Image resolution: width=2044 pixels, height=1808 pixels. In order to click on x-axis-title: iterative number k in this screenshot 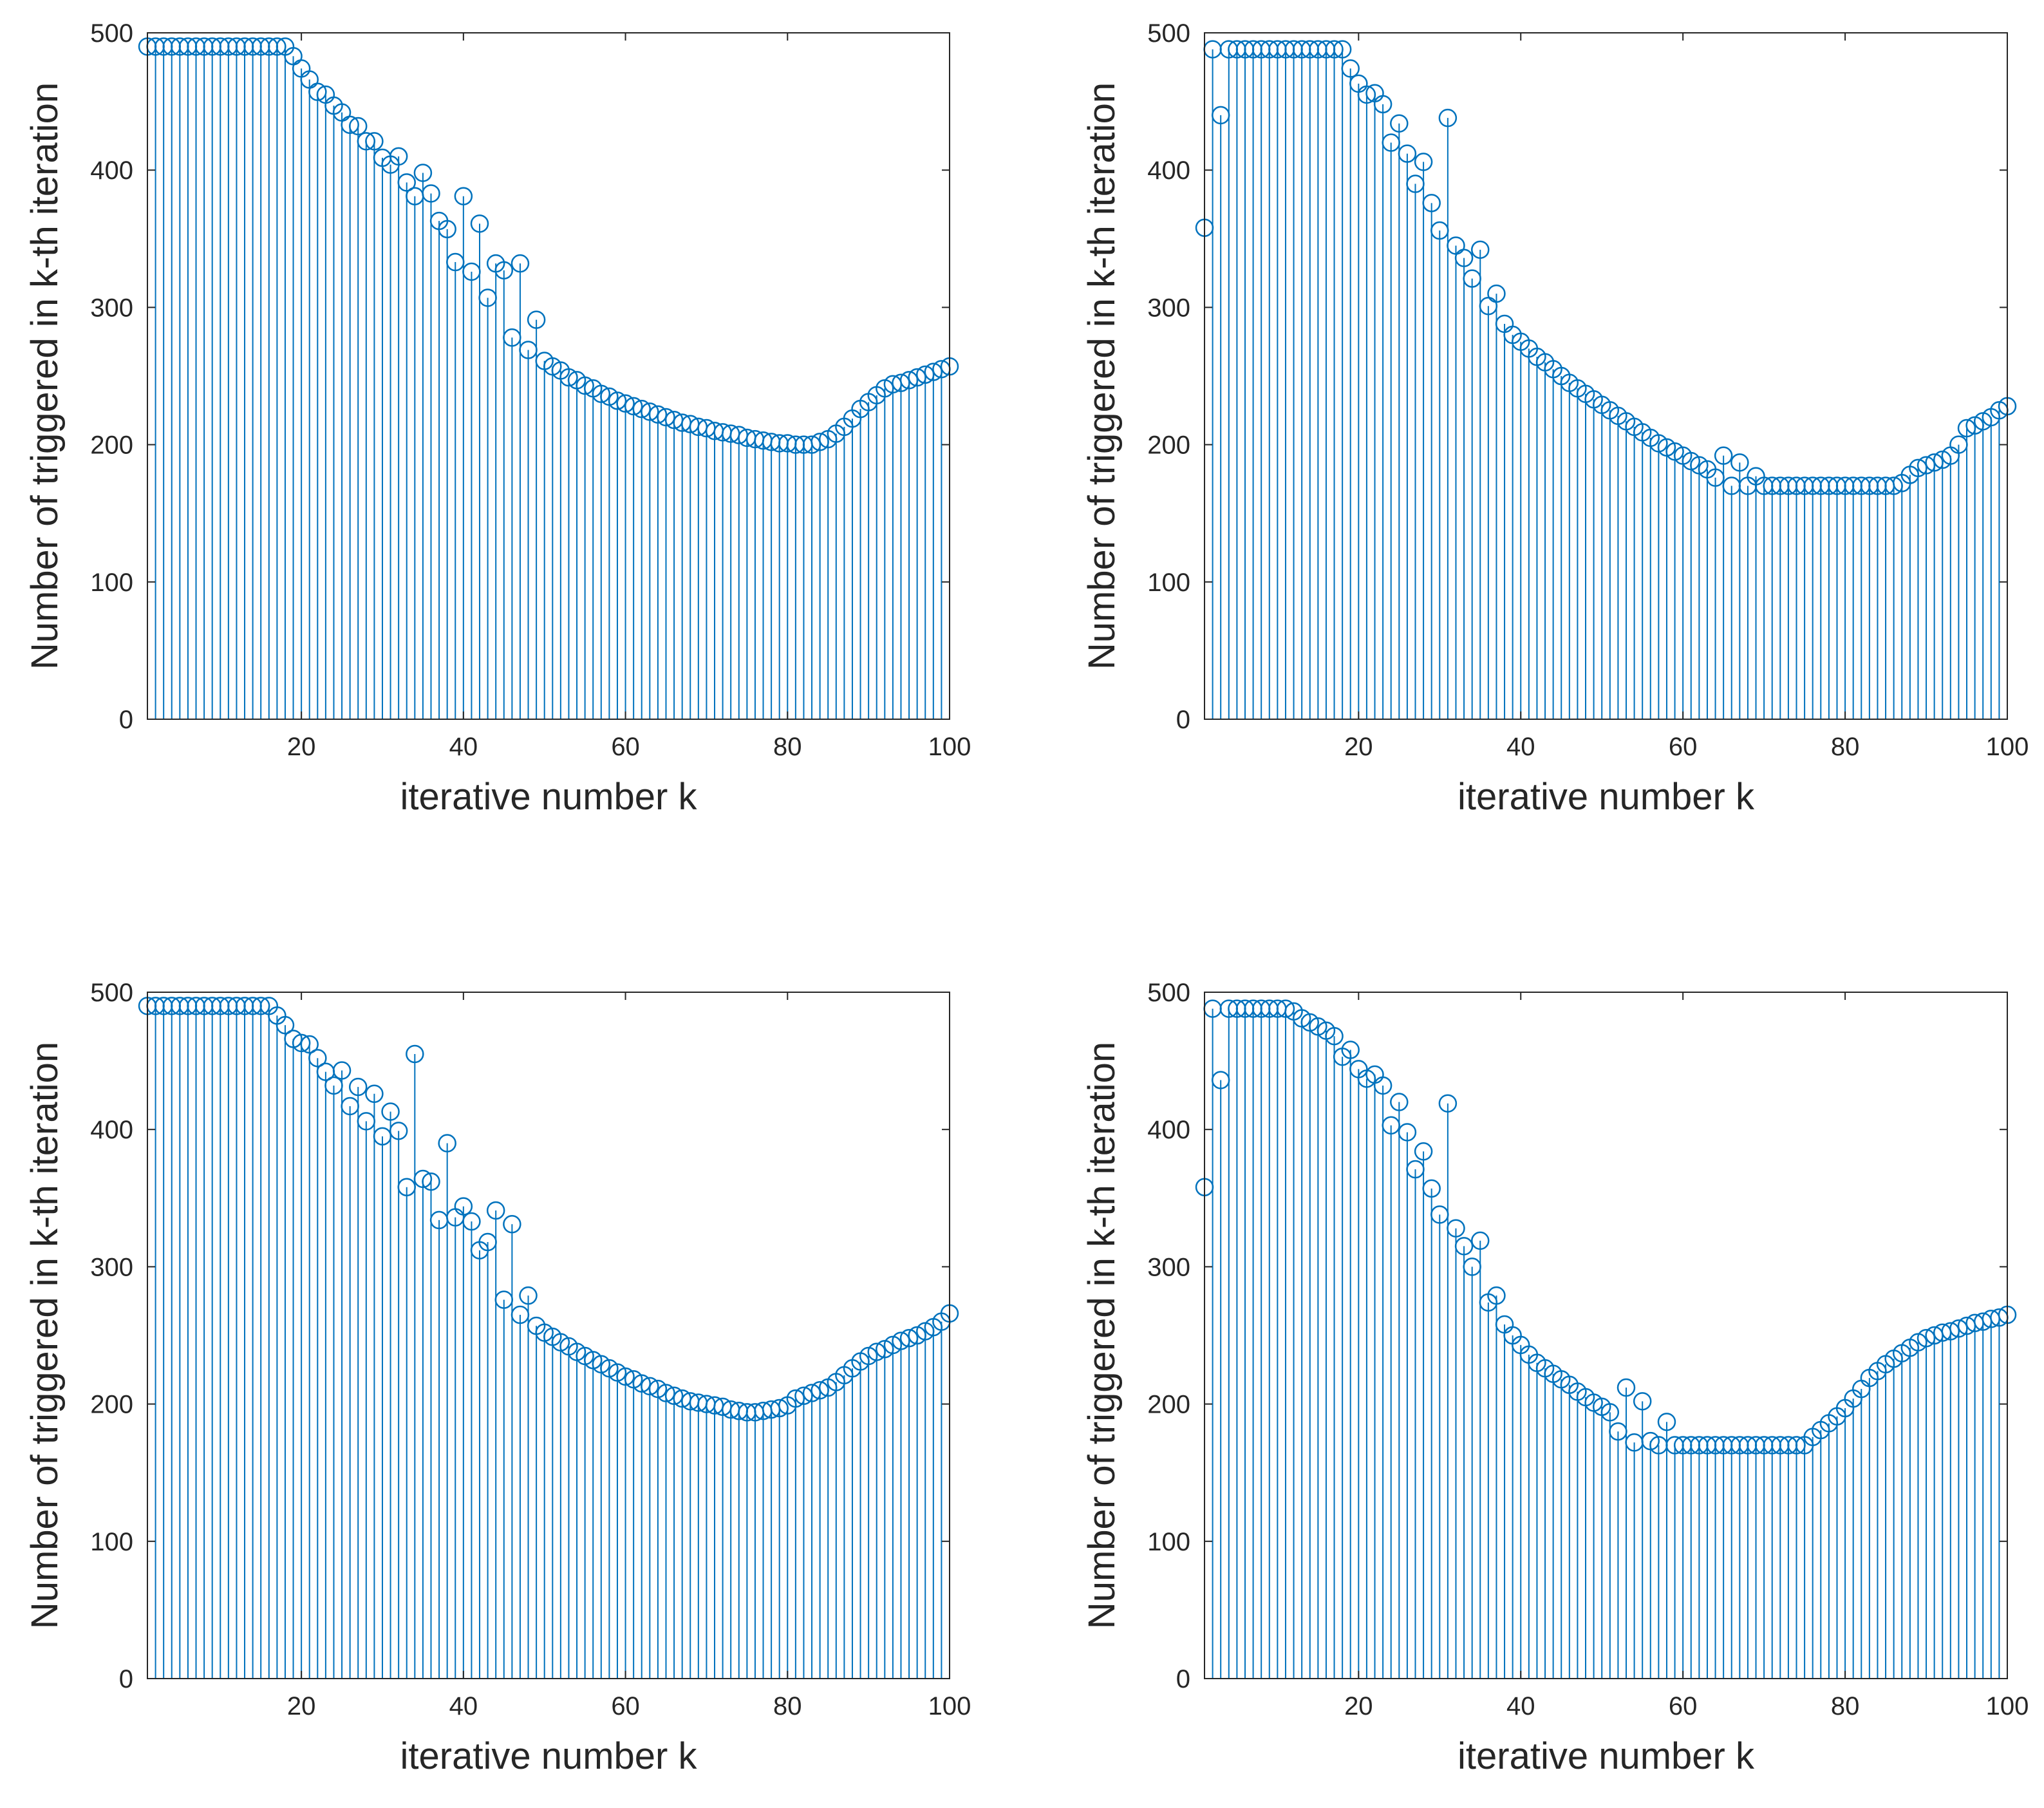, I will do `click(1607, 1756)`.